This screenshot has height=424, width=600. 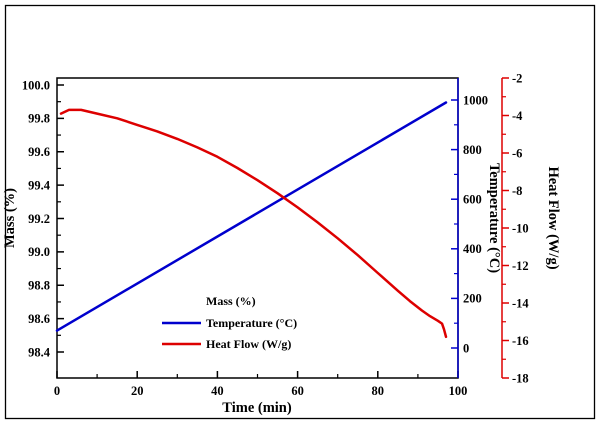 I want to click on heat-flow-axis-tick-label: -16, so click(x=520, y=341).